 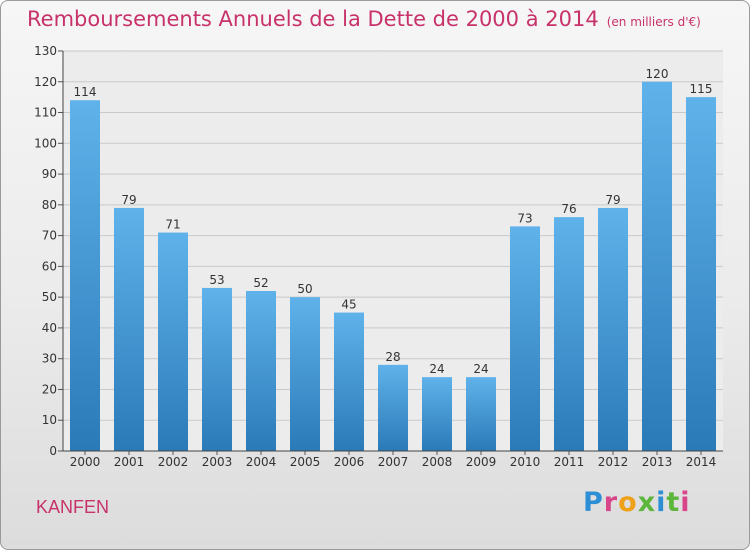 What do you see at coordinates (49, 328) in the screenshot?
I see `y-tick-label: 40` at bounding box center [49, 328].